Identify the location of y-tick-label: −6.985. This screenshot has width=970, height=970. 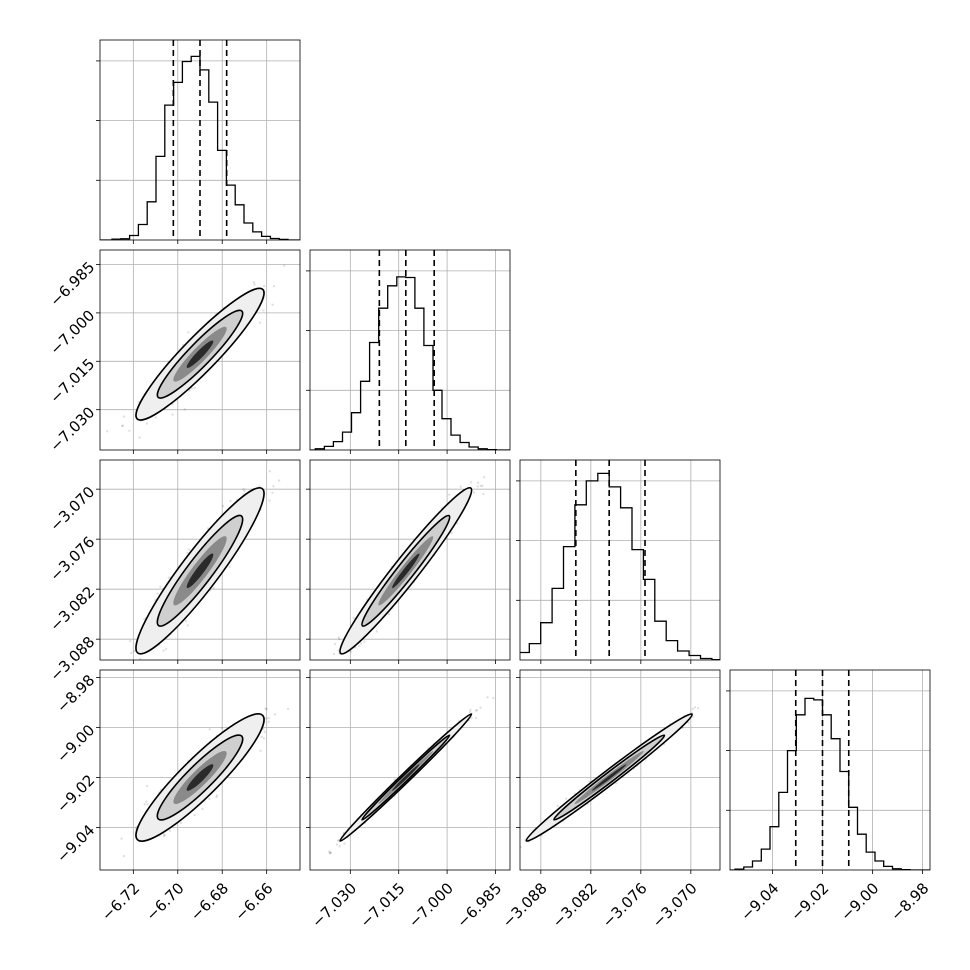
(72, 284).